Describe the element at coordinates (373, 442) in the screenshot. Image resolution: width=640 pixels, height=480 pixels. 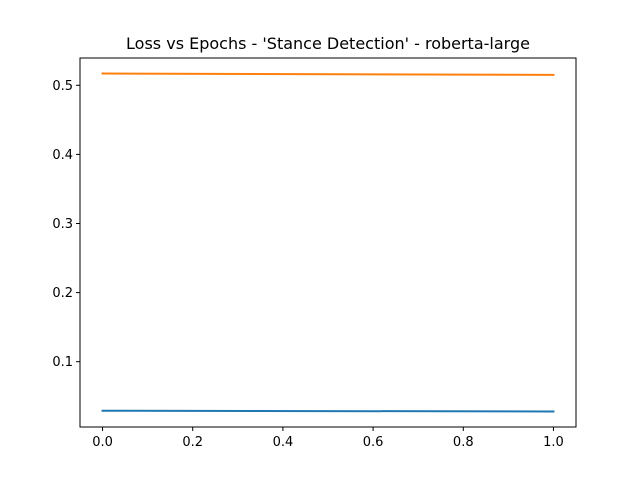
I see `x-tick-label: 0.6` at that location.